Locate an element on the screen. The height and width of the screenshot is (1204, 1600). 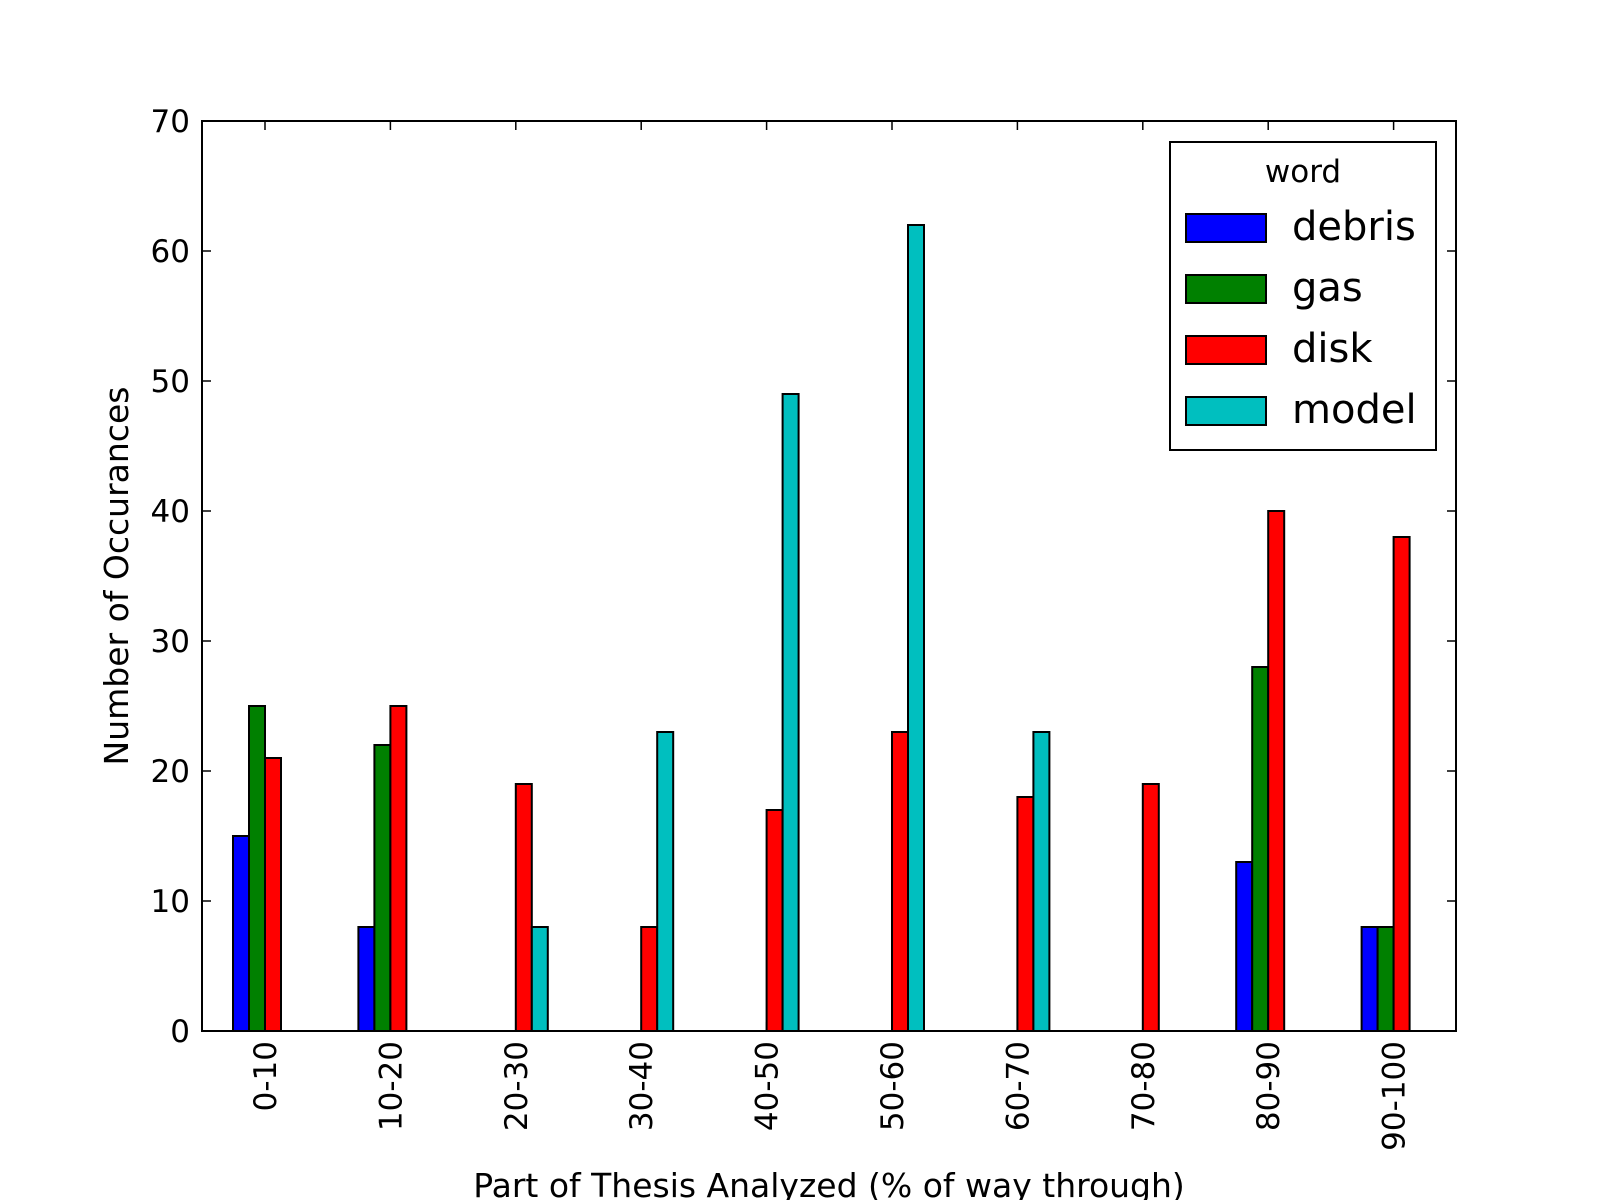
x-tick-label: 70-80 is located at coordinates (1144, 1086).